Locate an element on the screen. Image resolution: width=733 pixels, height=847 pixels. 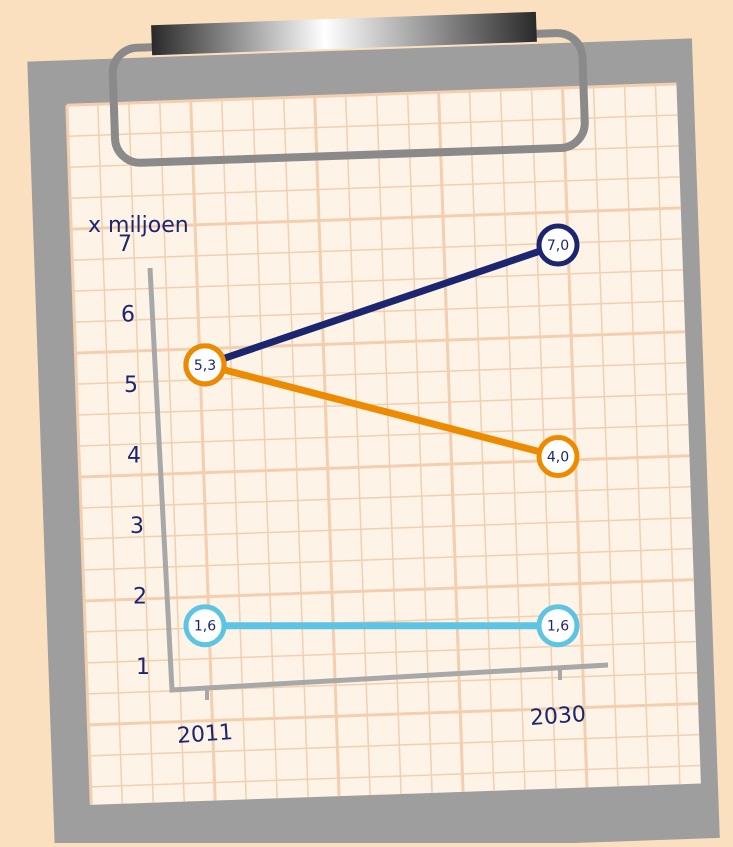
y-tick-label: 5 is located at coordinates (131, 385).